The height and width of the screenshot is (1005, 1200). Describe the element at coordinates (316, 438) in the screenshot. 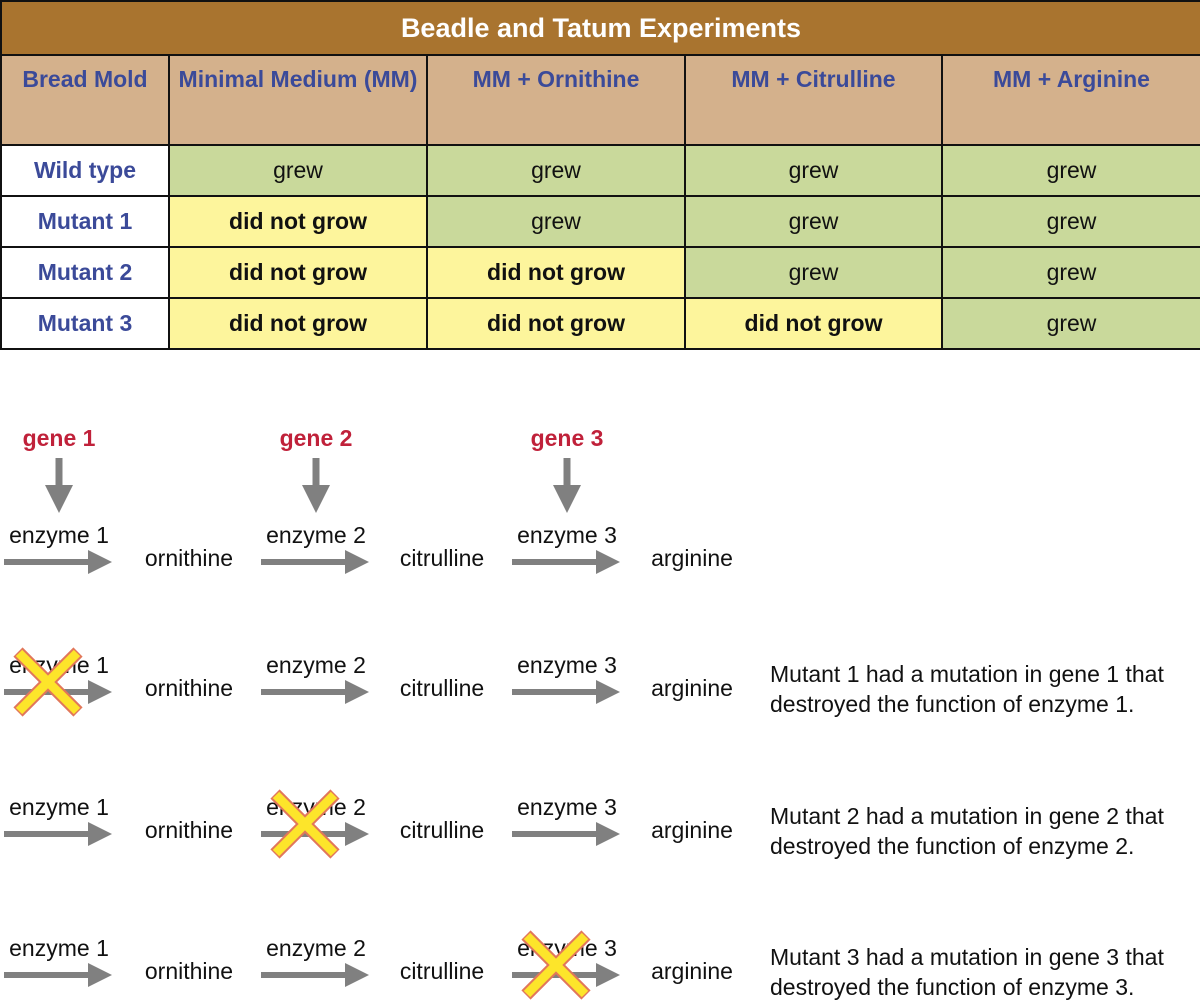

I see `gene-label: gene 2` at that location.